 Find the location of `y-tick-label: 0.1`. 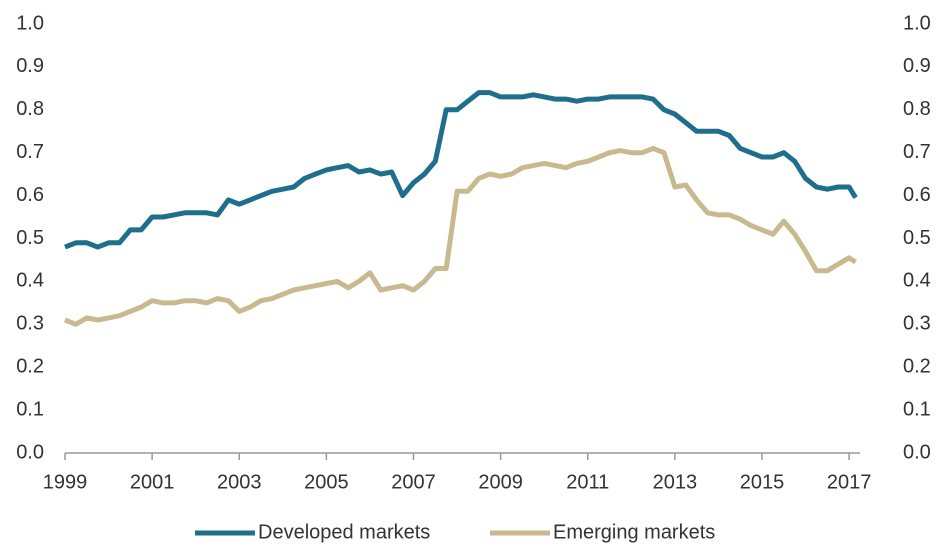

y-tick-label: 0.1 is located at coordinates (30, 409).